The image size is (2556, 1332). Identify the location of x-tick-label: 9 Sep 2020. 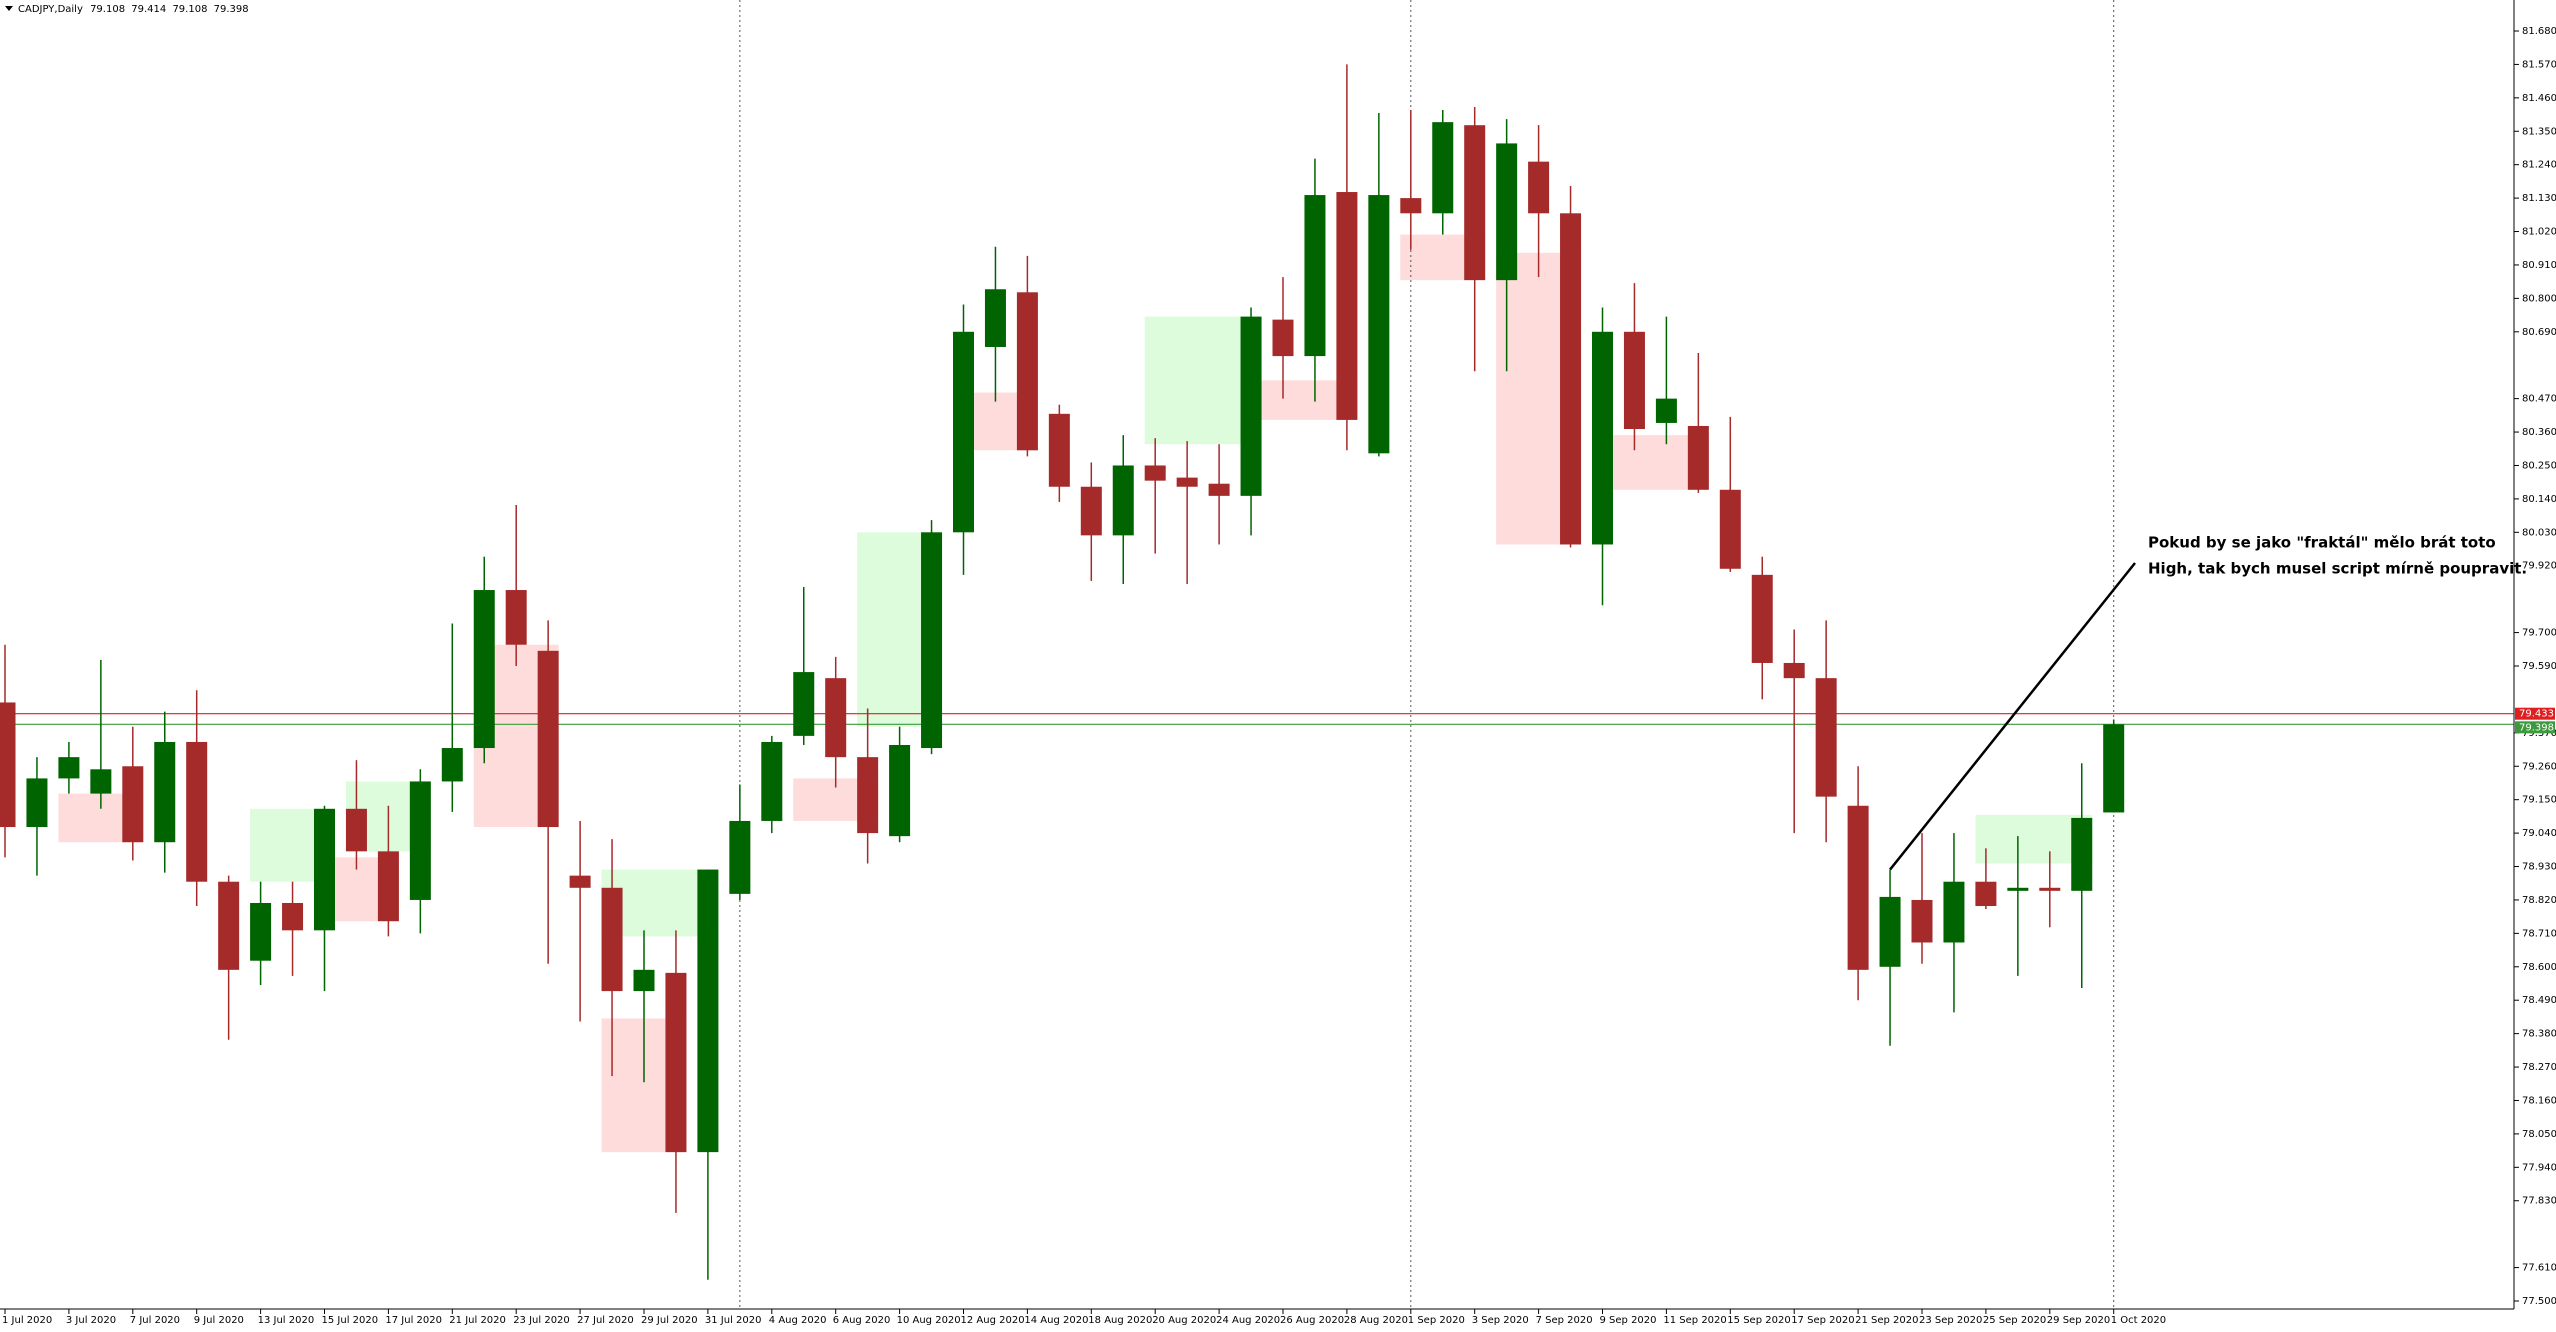
(1628, 1320).